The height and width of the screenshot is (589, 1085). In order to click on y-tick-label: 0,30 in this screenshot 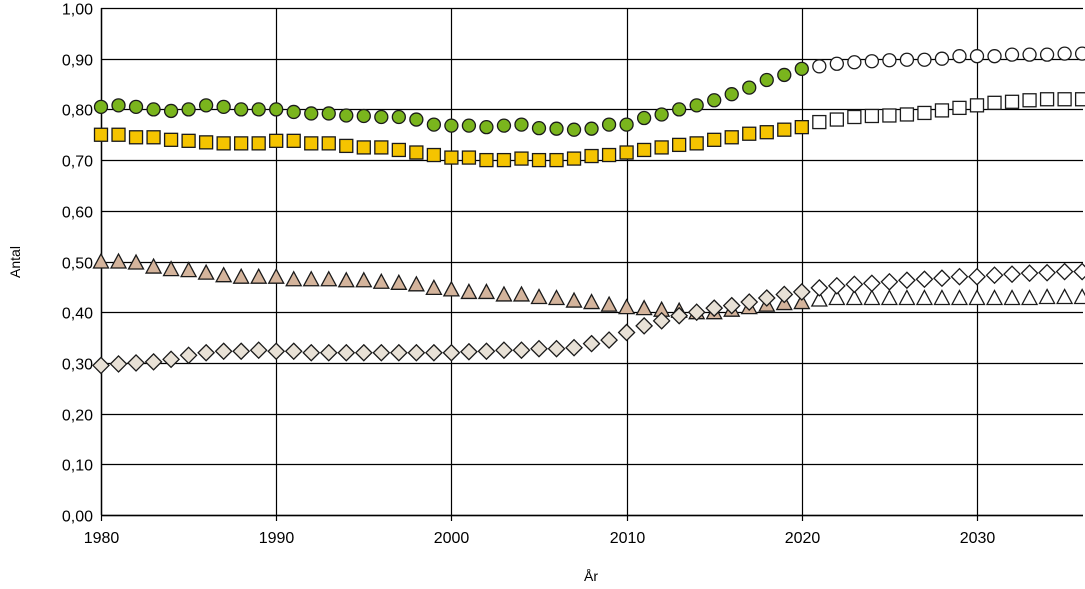, I will do `click(77, 365)`.